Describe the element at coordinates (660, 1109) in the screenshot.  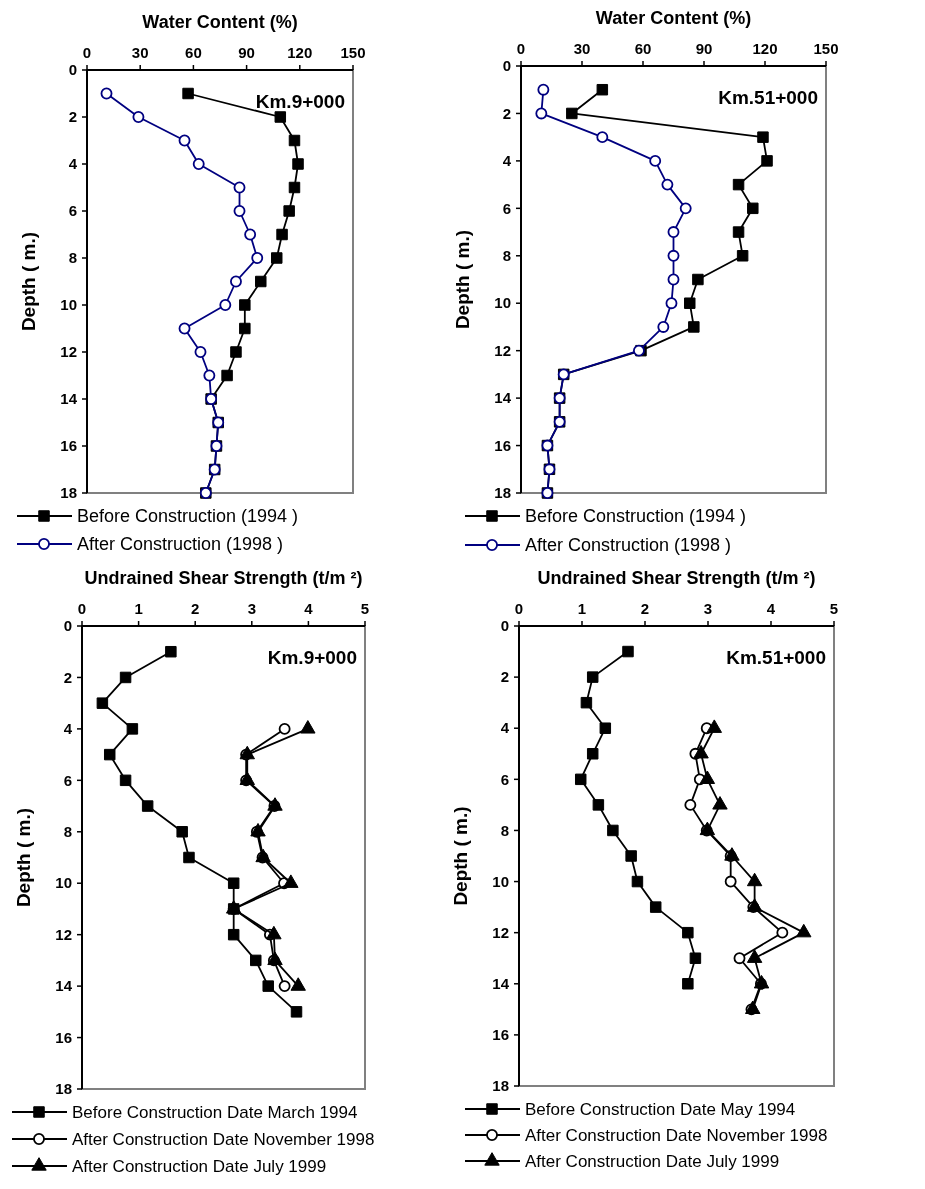
I see `legend-label: Before Construction Date May 1994` at that location.